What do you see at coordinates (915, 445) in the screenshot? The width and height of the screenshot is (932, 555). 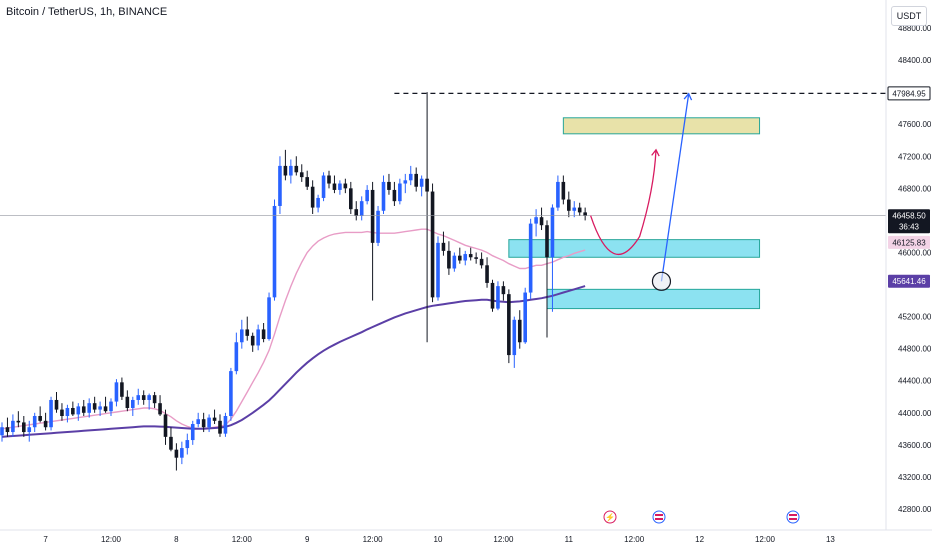 I see `y-tick-label: 43600.00` at bounding box center [915, 445].